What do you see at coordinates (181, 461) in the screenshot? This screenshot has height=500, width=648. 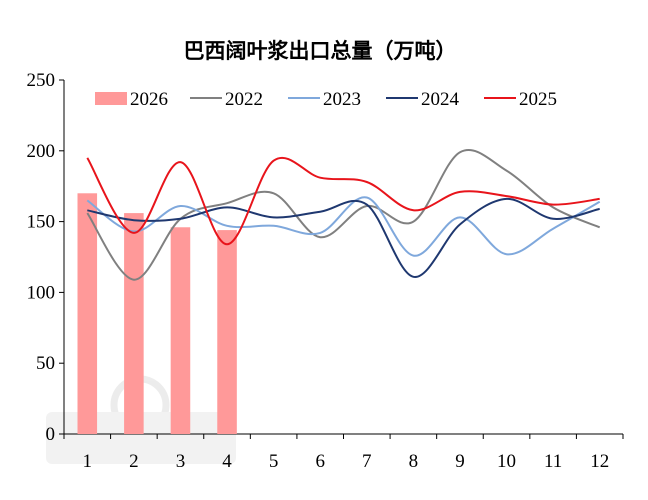 I see `x-tick-label: 3` at bounding box center [181, 461].